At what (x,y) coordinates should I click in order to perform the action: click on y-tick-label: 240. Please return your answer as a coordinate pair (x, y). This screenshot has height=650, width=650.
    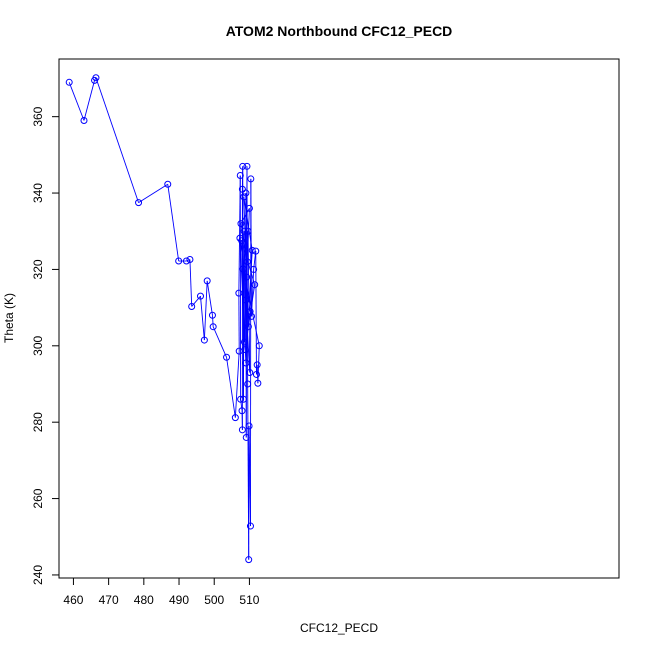
    Looking at the image, I should click on (38, 575).